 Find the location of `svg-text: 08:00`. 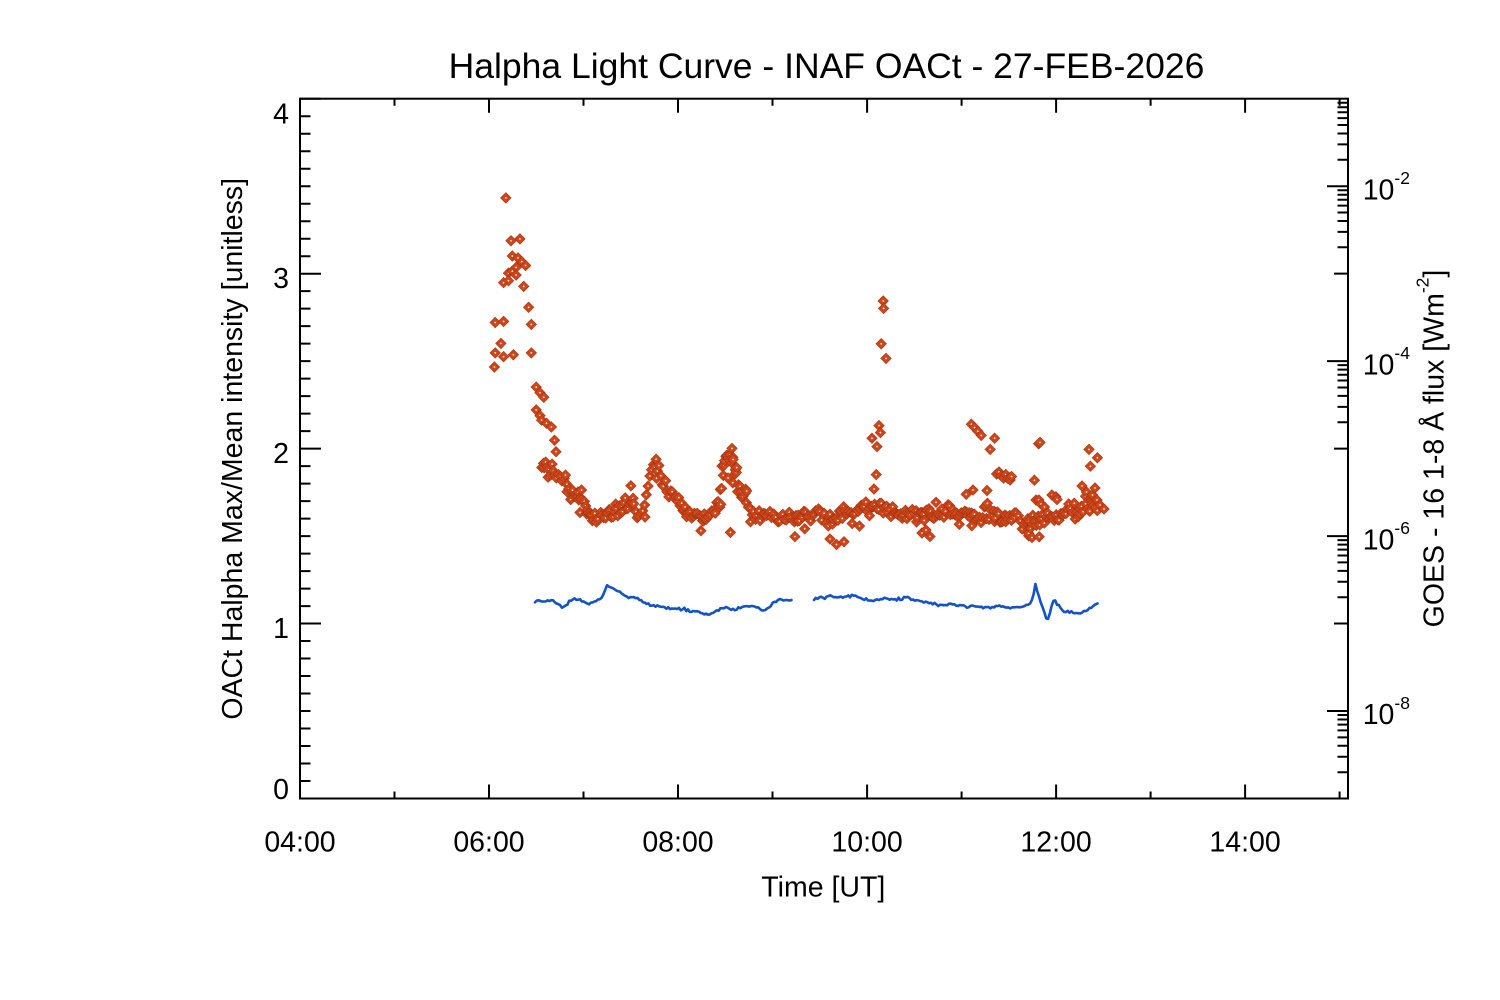

svg-text: 08:00 is located at coordinates (677, 843).